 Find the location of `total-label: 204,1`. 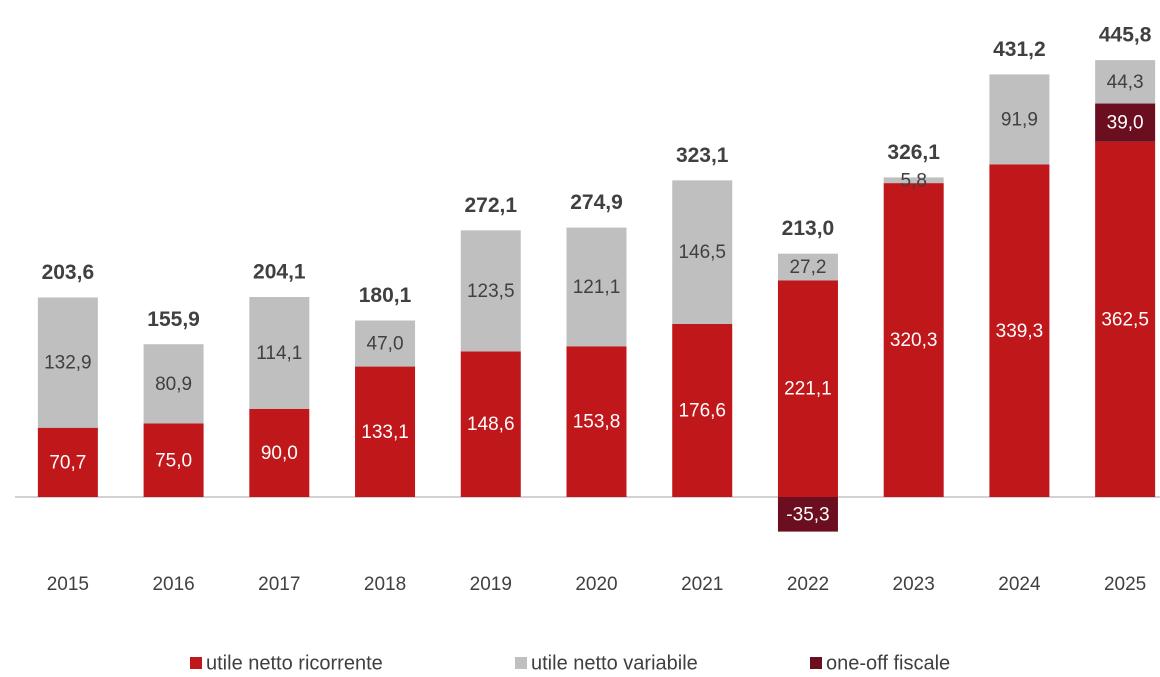

total-label: 204,1 is located at coordinates (279, 272).